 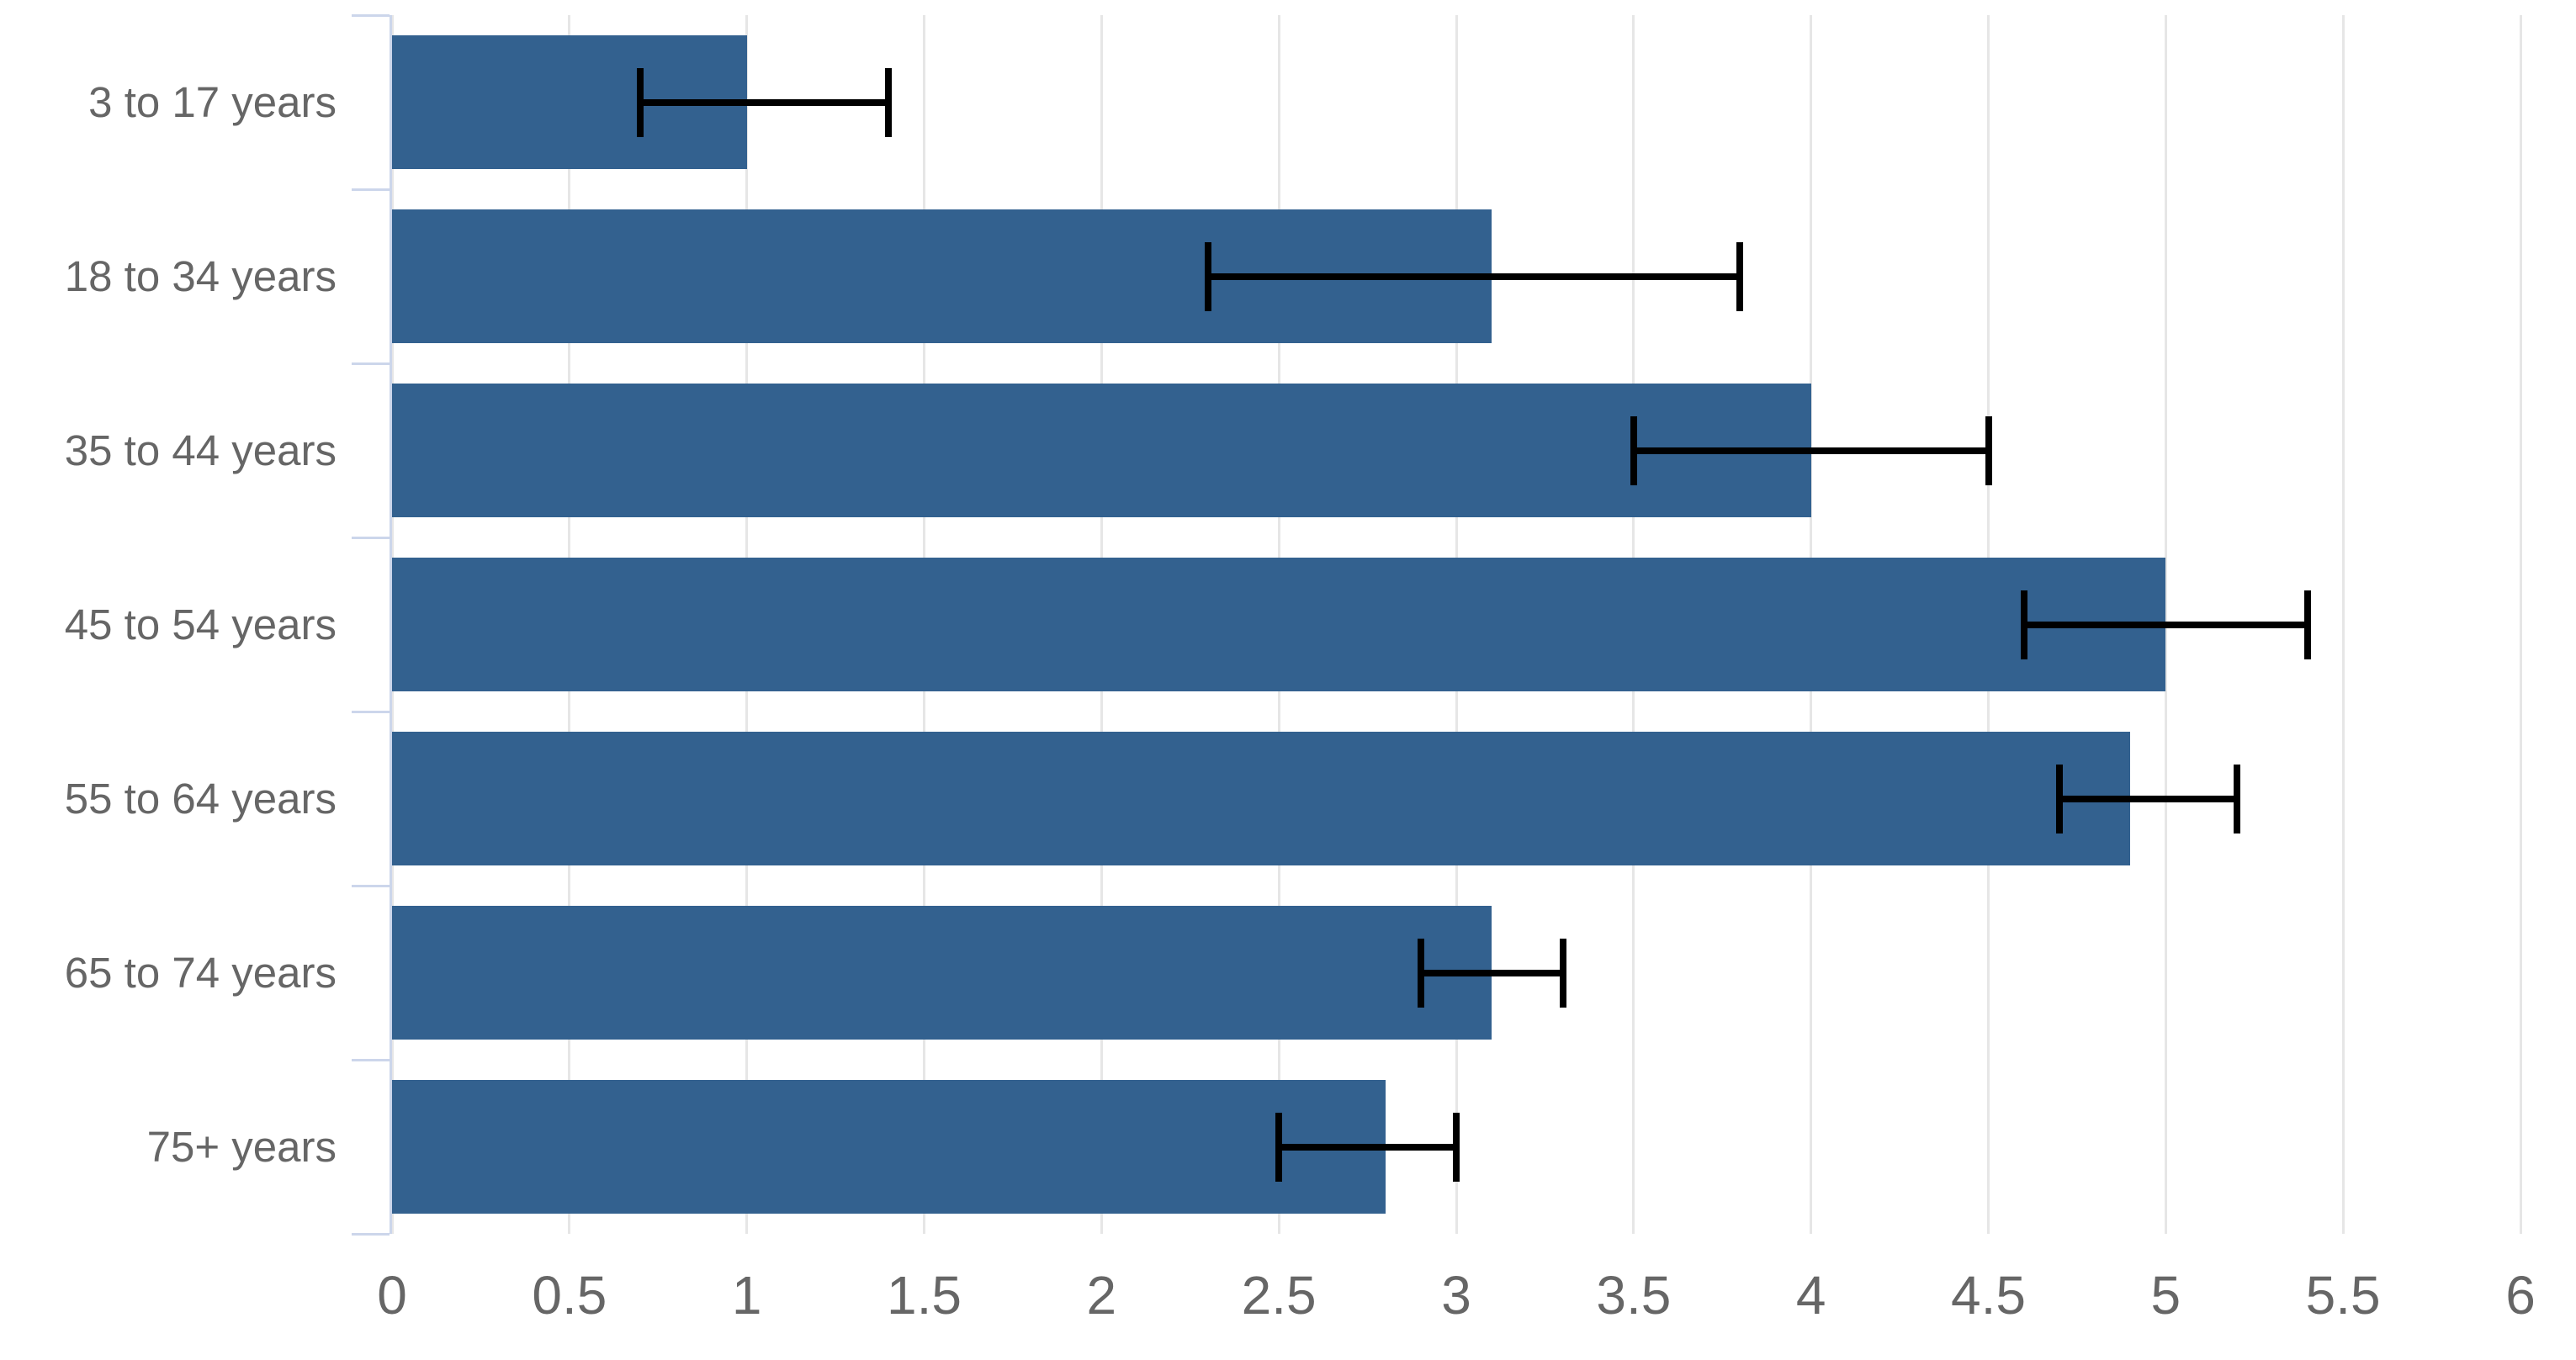 I want to click on value-axis-tick-label: 1, so click(x=746, y=1295).